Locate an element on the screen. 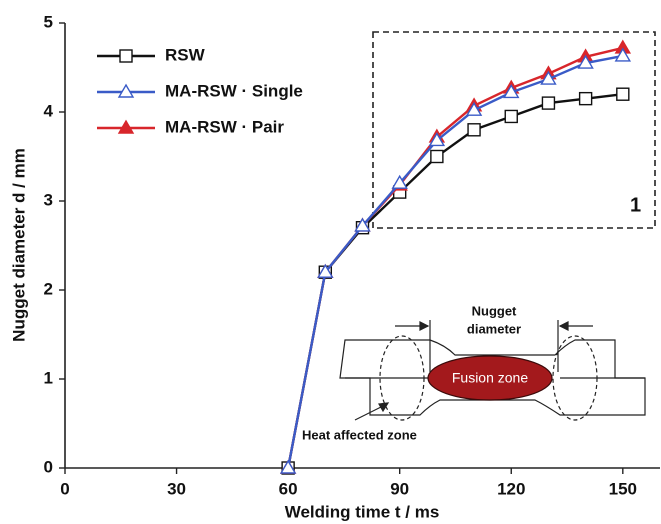  legend-label: MA-RSW · Single is located at coordinates (234, 90).